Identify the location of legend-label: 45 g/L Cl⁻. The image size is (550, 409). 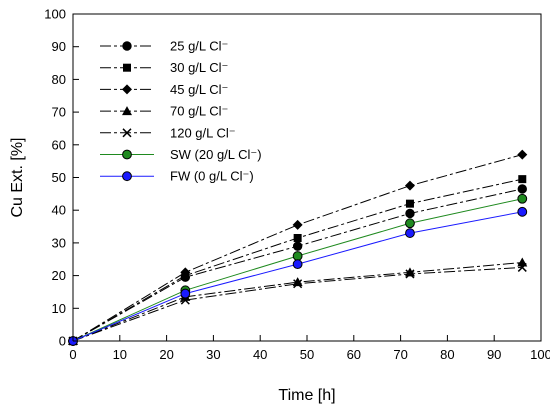
(199, 89).